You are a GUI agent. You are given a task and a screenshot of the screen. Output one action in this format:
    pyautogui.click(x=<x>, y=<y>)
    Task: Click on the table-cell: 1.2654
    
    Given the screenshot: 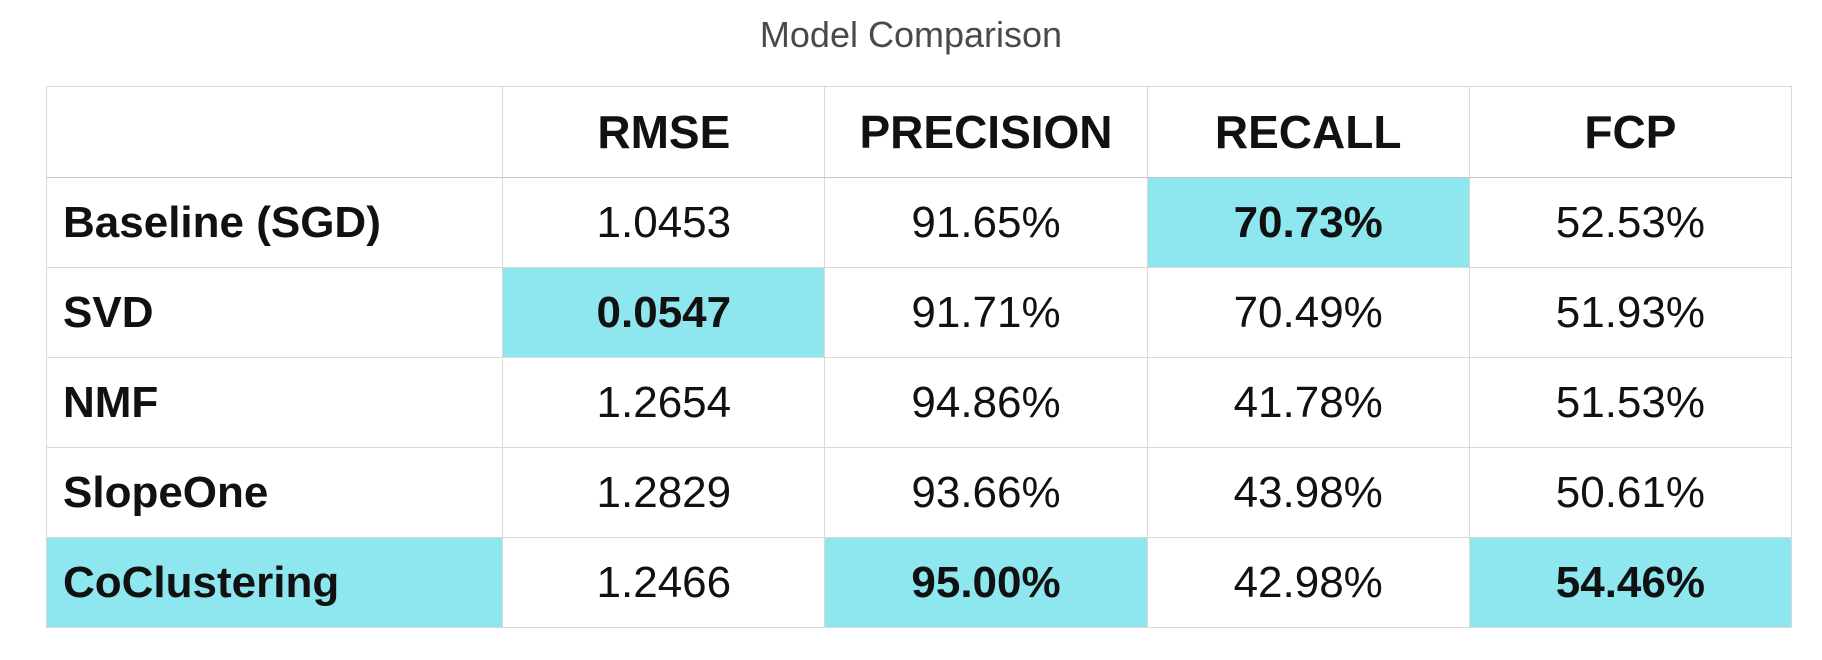 What is the action you would take?
    pyautogui.click(x=664, y=402)
    